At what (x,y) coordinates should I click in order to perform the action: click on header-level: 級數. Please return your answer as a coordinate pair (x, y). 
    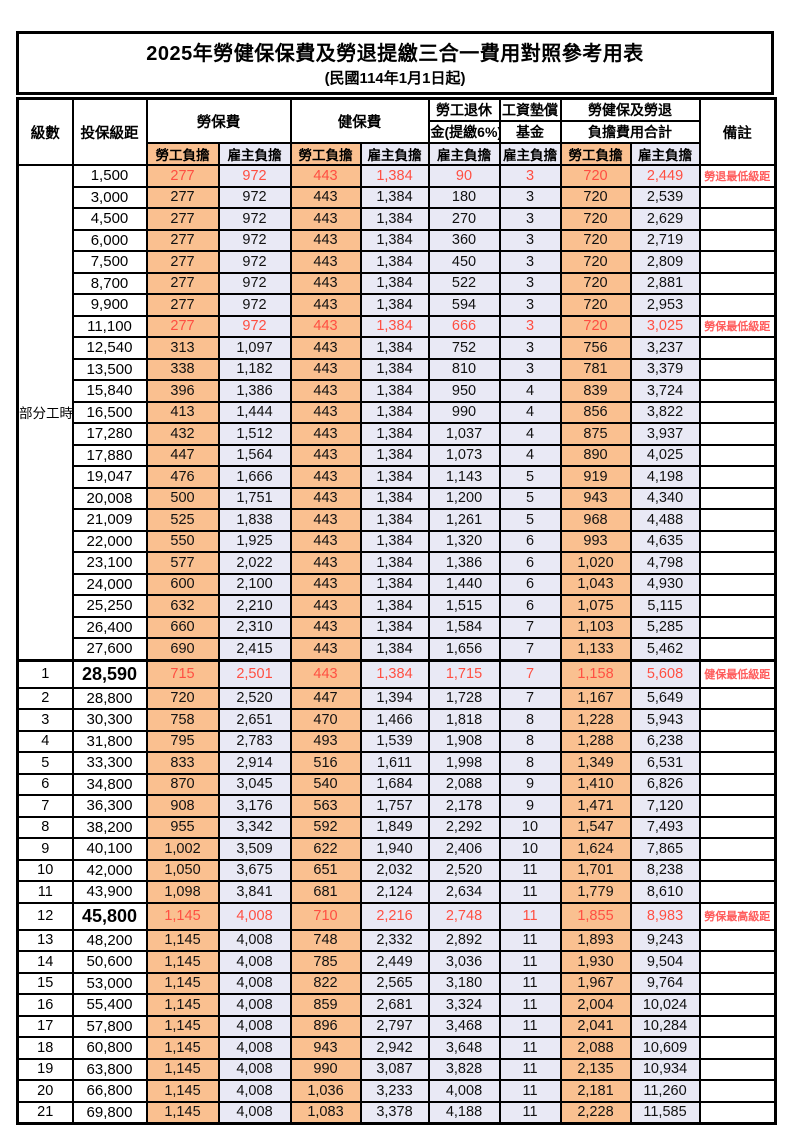
    Looking at the image, I should click on (45, 131).